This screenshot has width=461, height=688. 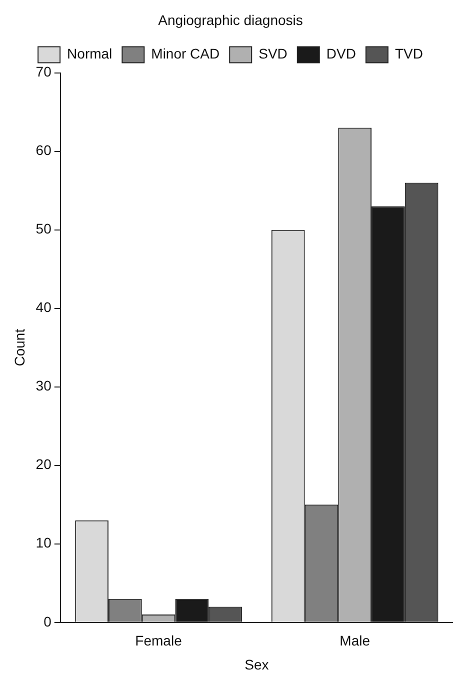 I want to click on legend-label: SVD, so click(x=273, y=54).